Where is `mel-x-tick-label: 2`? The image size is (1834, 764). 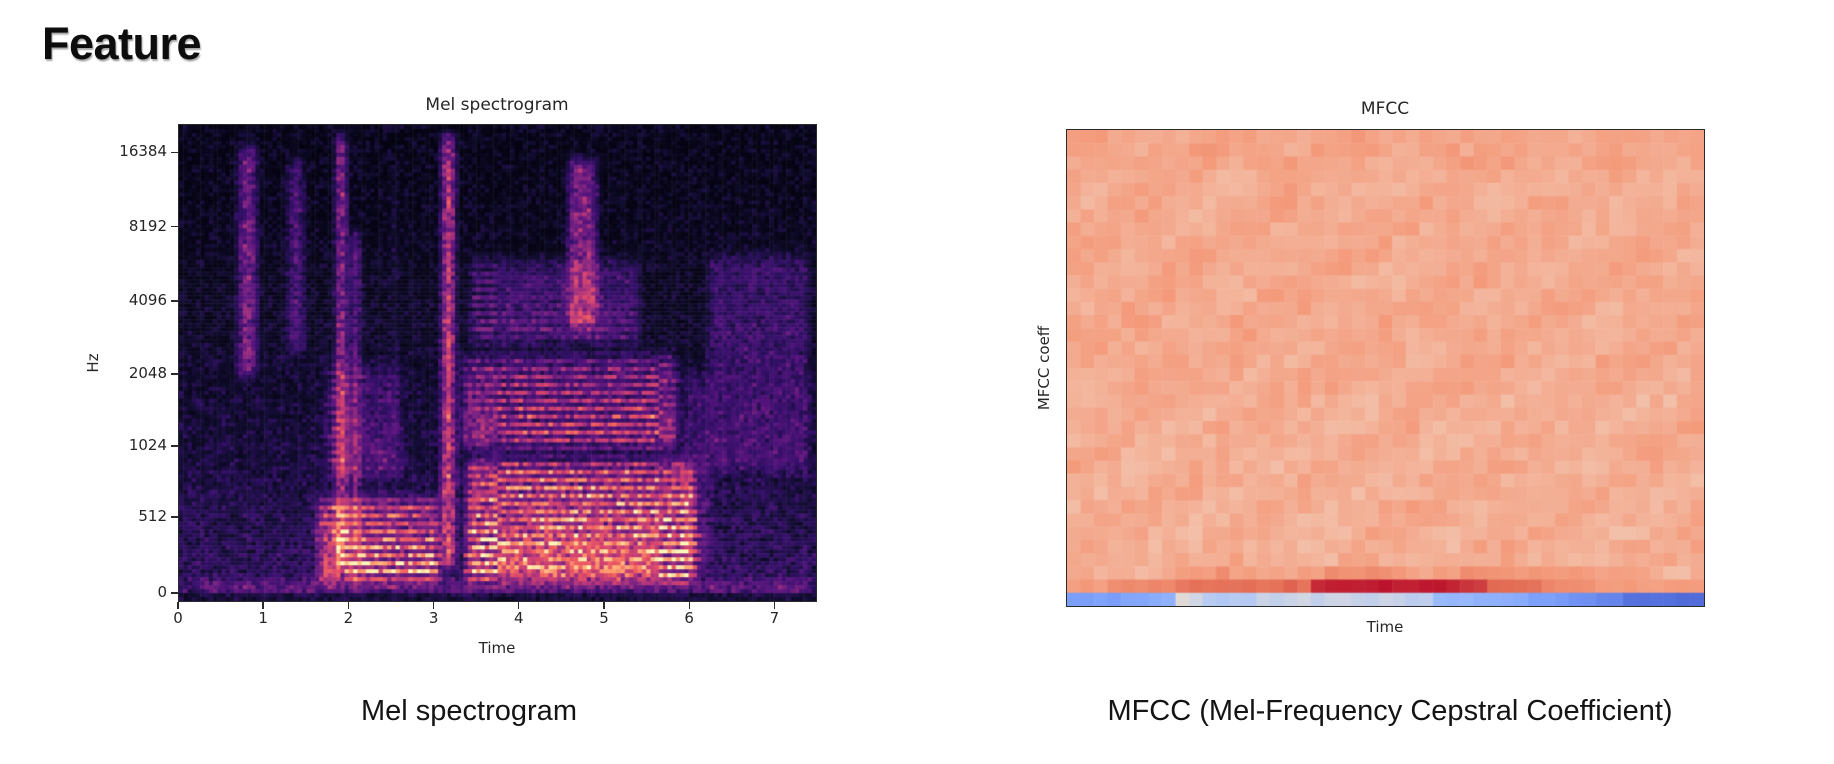 mel-x-tick-label: 2 is located at coordinates (348, 618).